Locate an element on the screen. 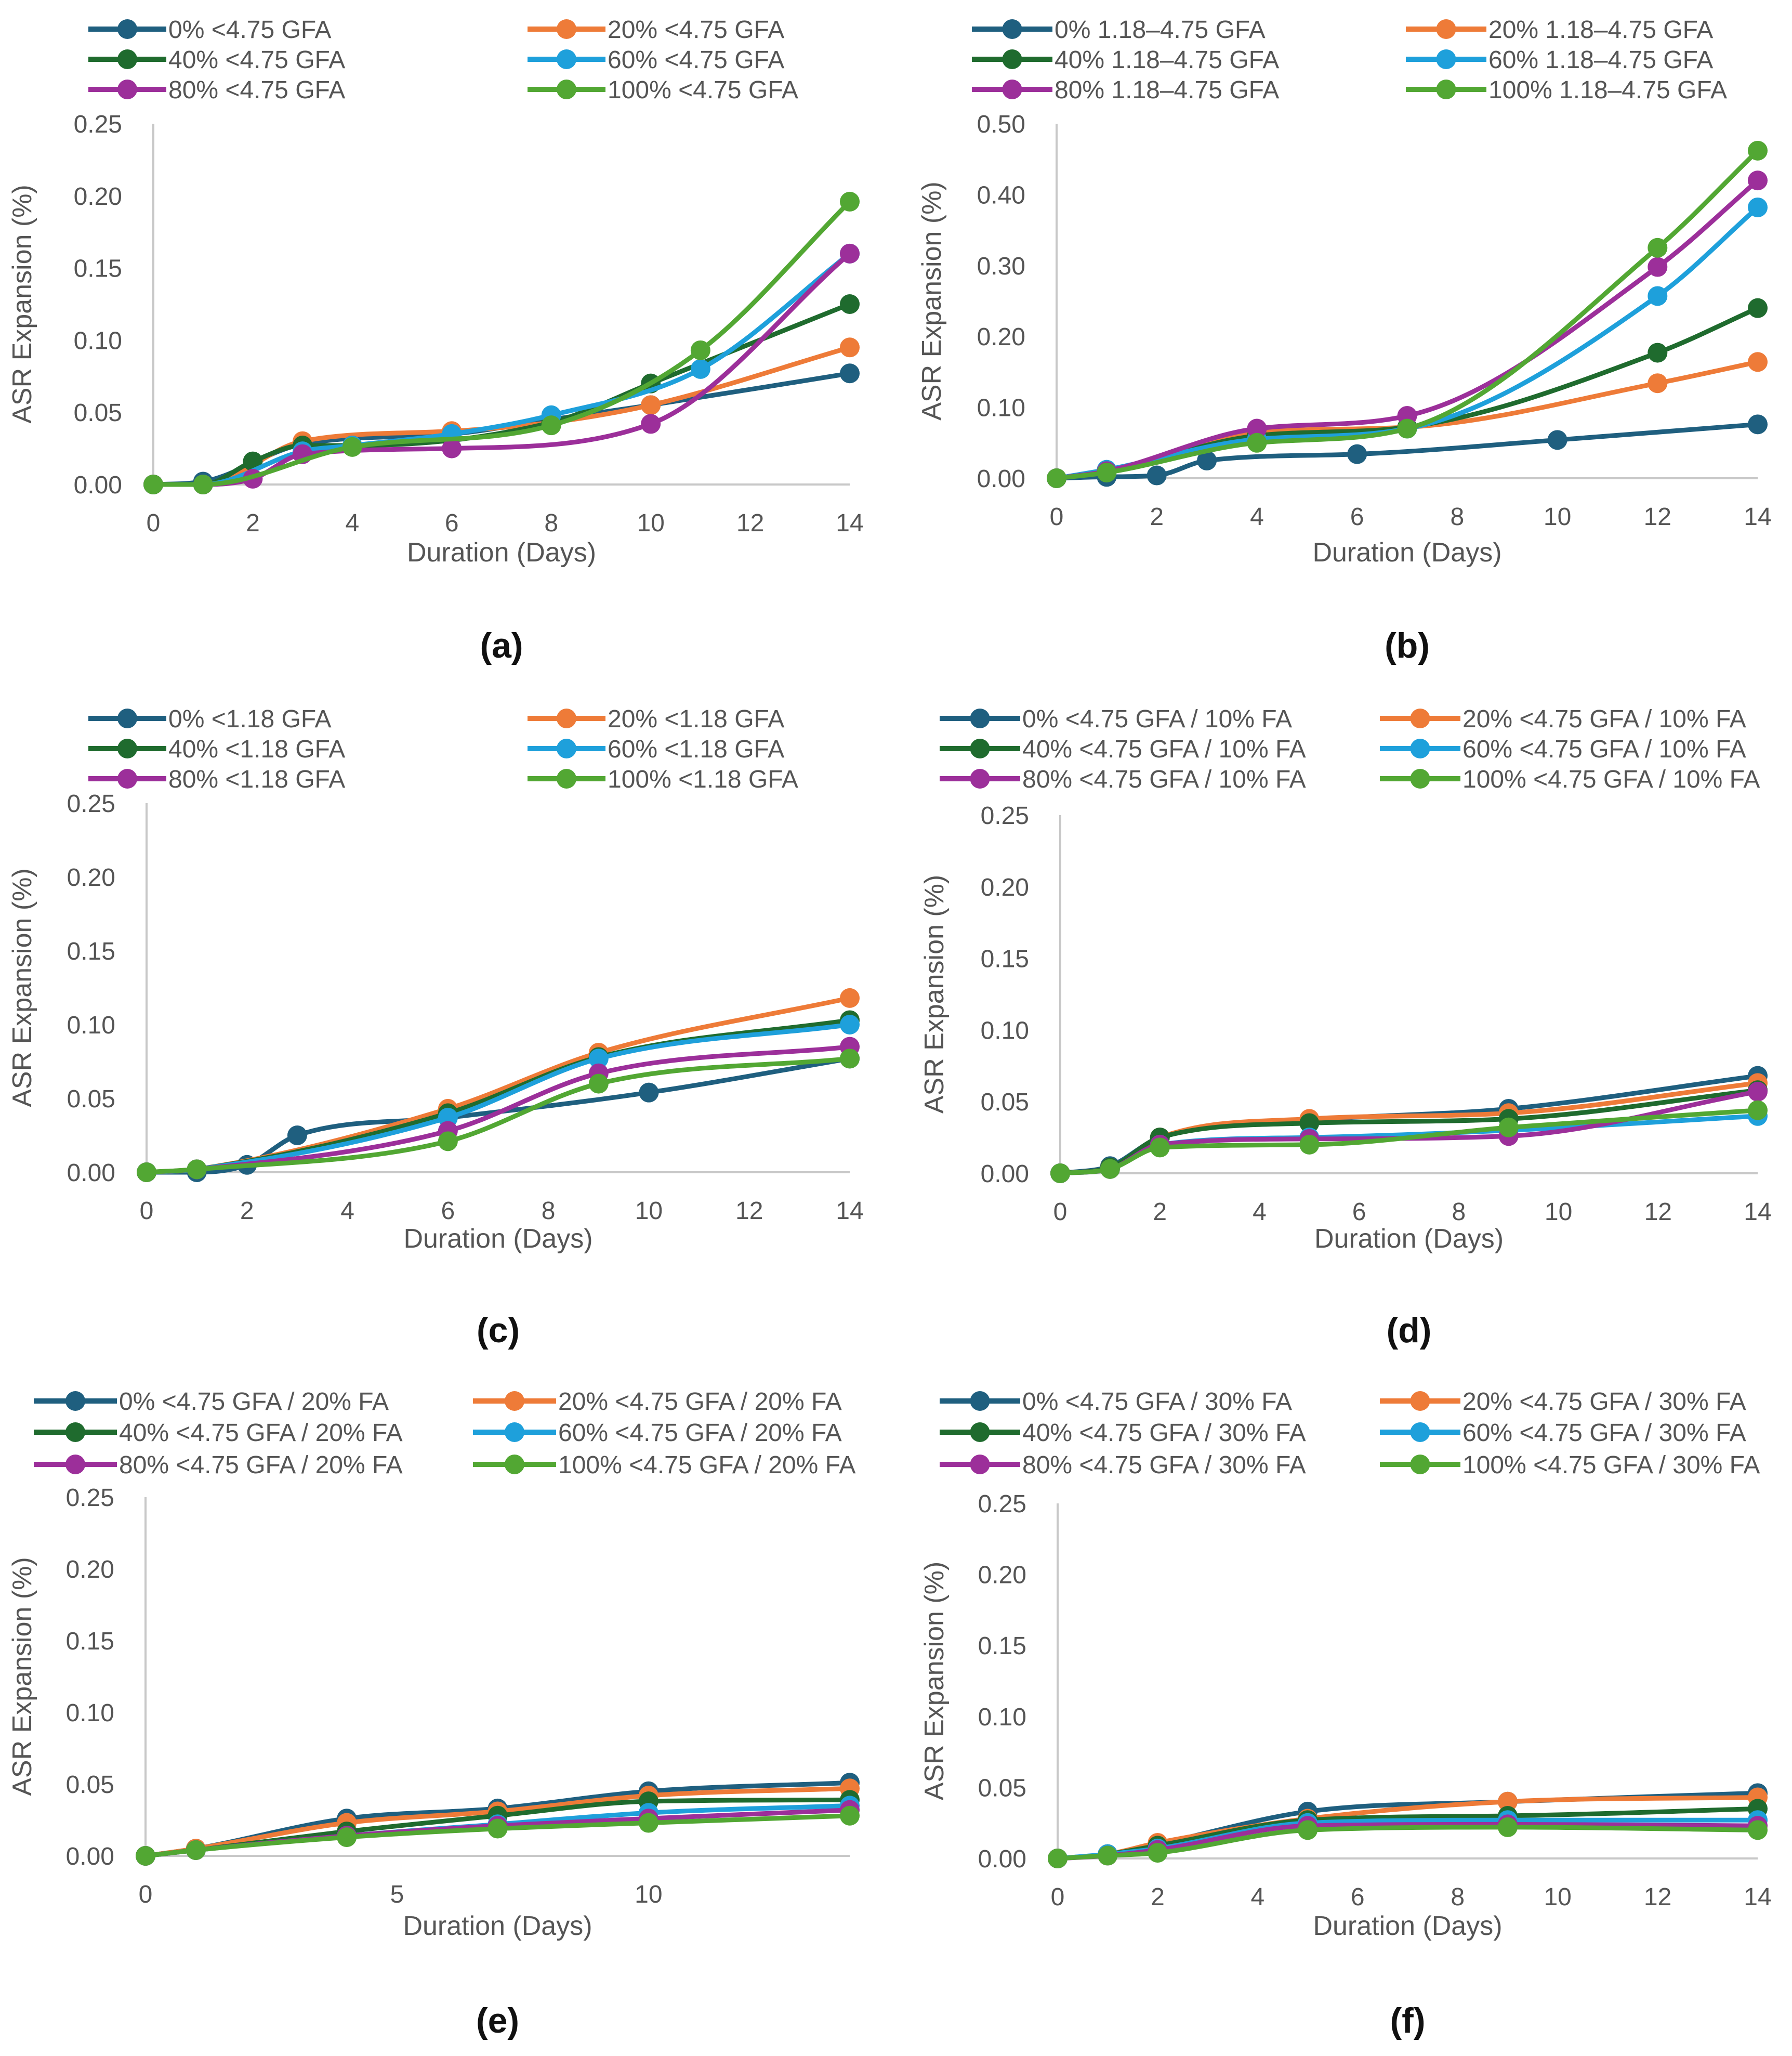 This screenshot has height=2056, width=1792. legend-entry-label: 40% <4.75 GFA is located at coordinates (256, 60).